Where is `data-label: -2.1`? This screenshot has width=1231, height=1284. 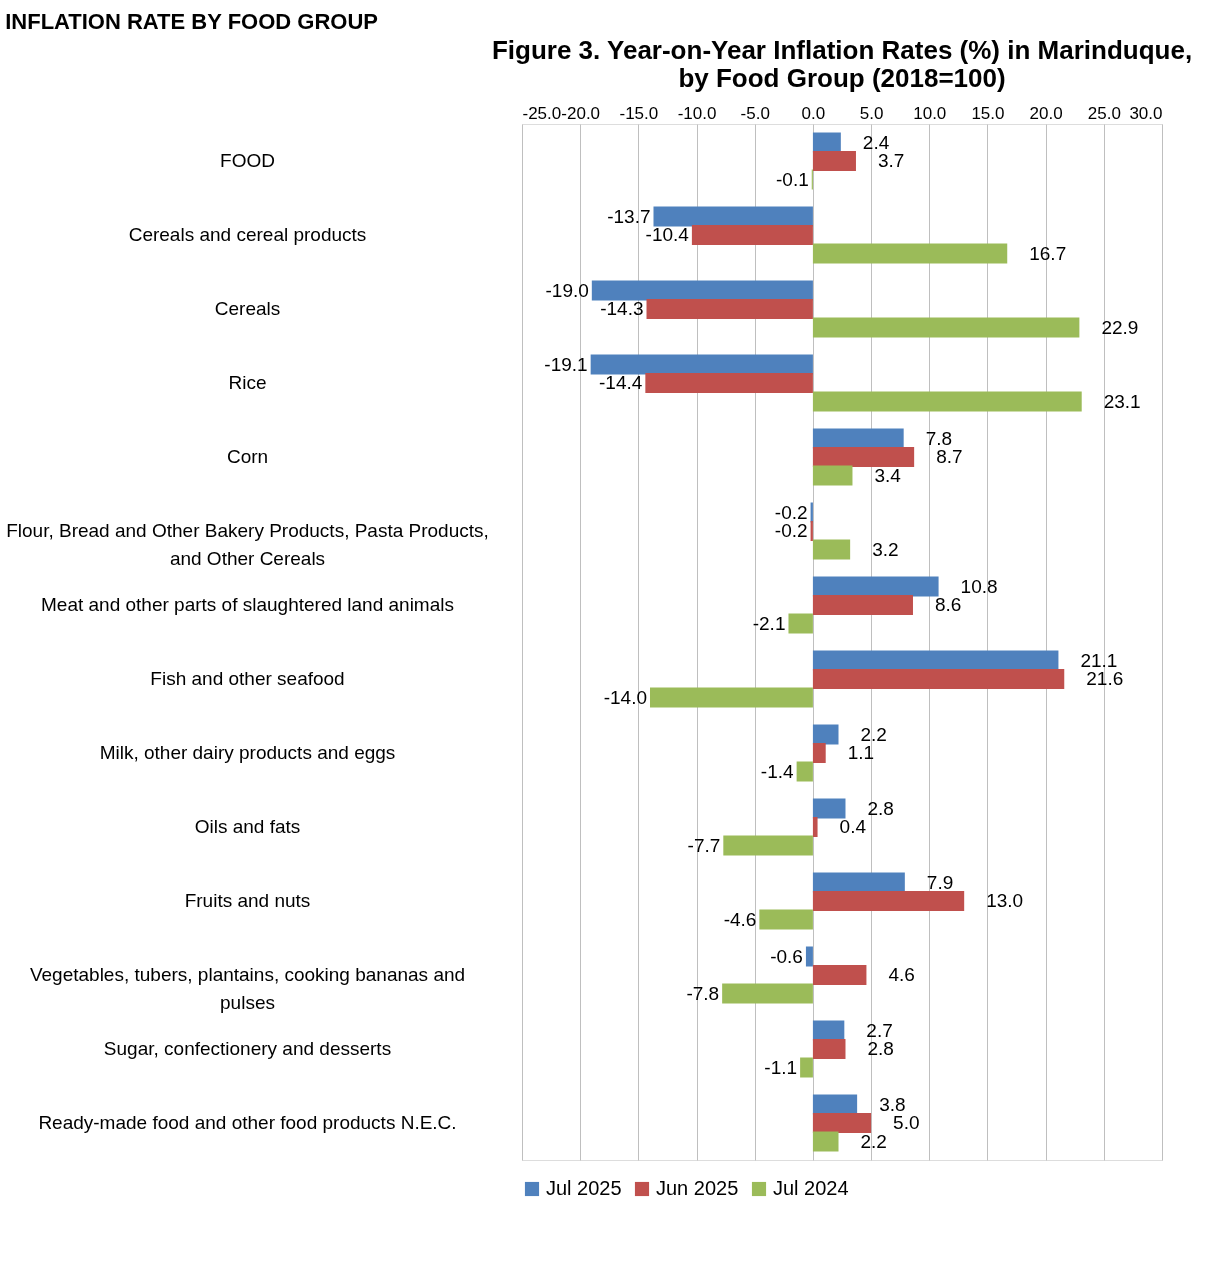
data-label: -2.1 is located at coordinates (769, 623).